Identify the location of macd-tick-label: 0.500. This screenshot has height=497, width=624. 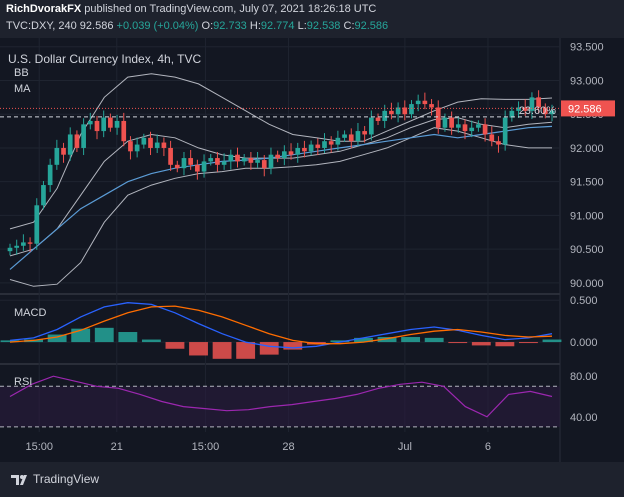
(584, 301).